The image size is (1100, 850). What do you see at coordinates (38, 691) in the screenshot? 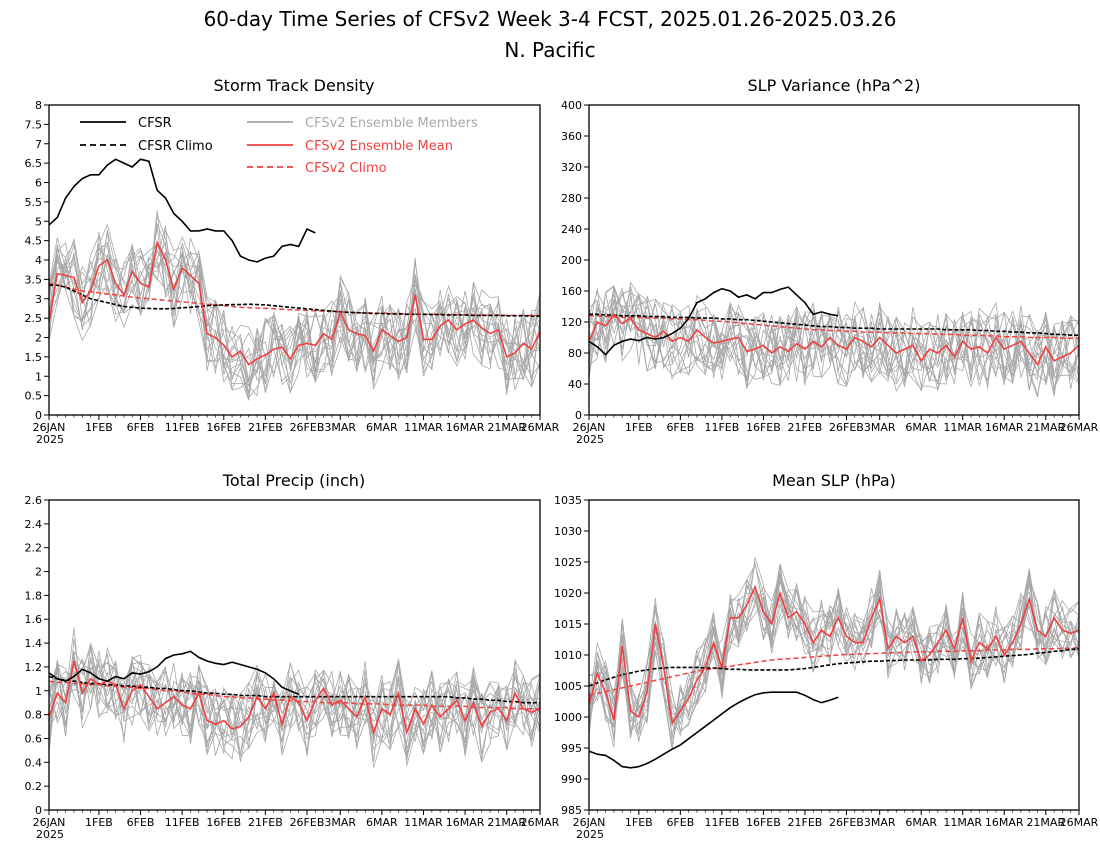
I see `y-tick-label: 1` at bounding box center [38, 691].